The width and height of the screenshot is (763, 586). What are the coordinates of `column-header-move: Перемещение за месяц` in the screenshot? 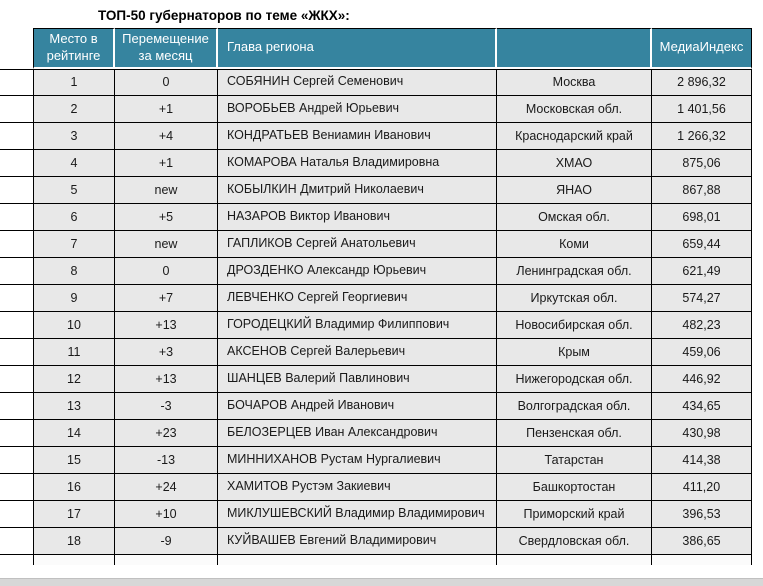 It's located at (166, 48).